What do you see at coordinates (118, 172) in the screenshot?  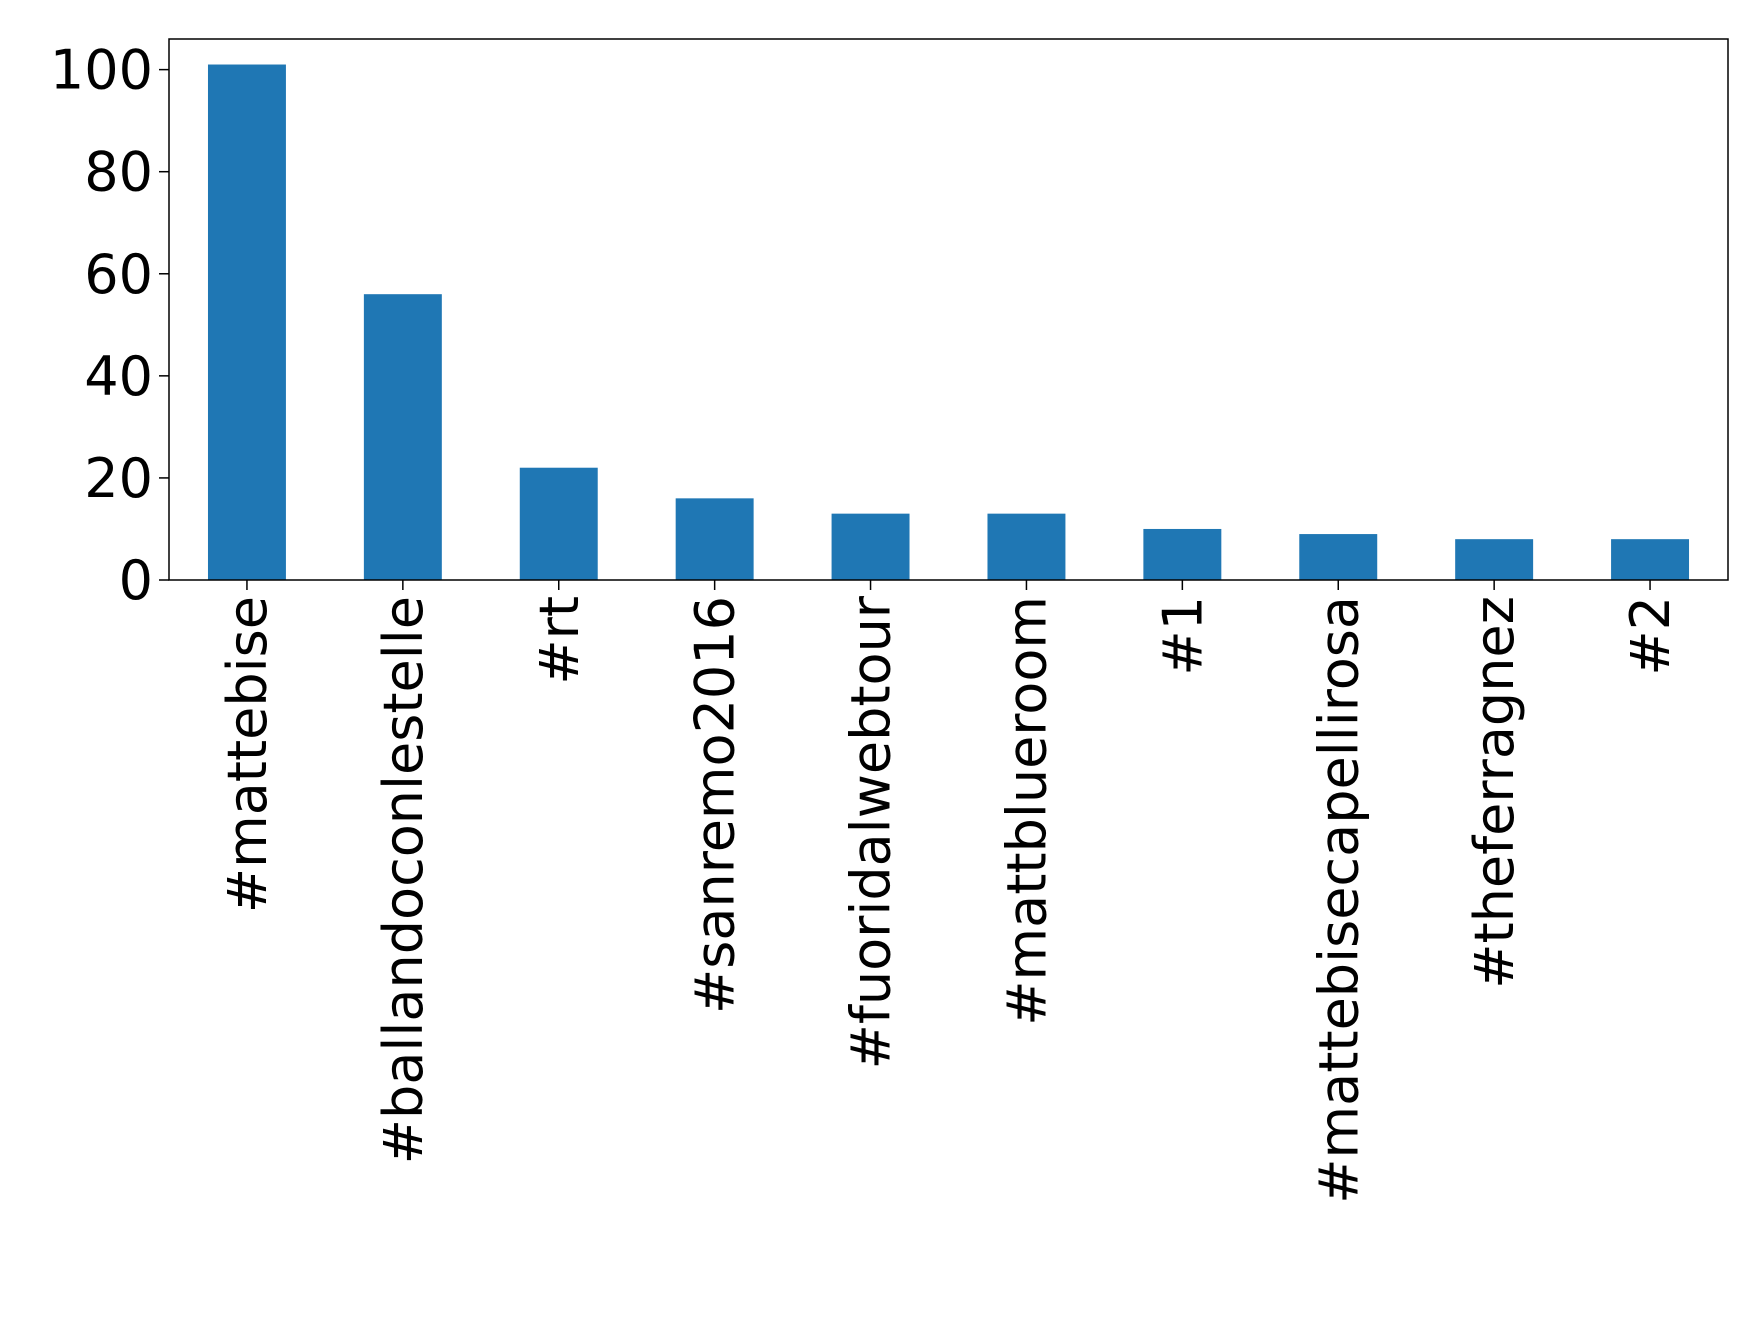 I see `y-tick-label: 80` at bounding box center [118, 172].